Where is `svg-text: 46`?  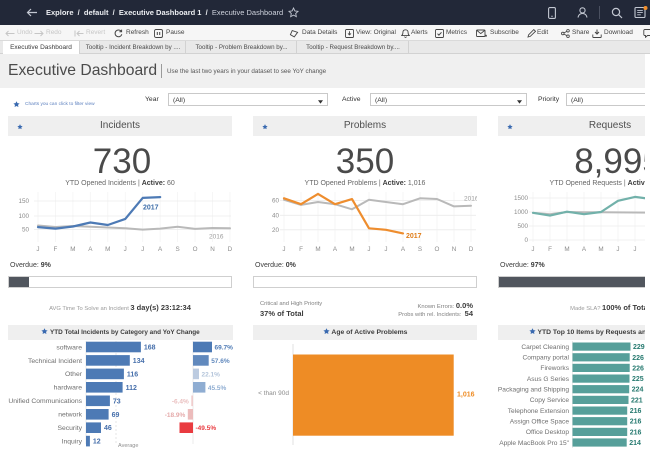
svg-text: 46 is located at coordinates (108, 428).